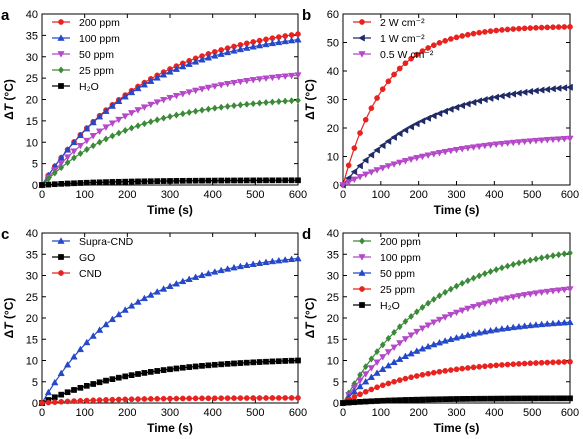 The width and height of the screenshot is (583, 439). I want to click on x-tick-label: 100, so click(84, 195).